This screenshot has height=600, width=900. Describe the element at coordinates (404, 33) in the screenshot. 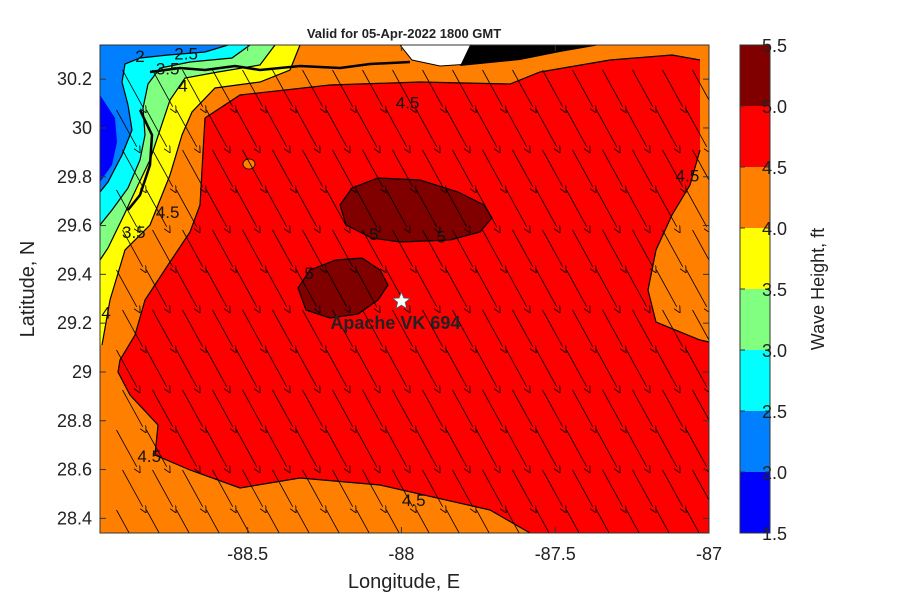

I see `map-title: Valid for 05-Apr-2022 1800 GMT` at that location.